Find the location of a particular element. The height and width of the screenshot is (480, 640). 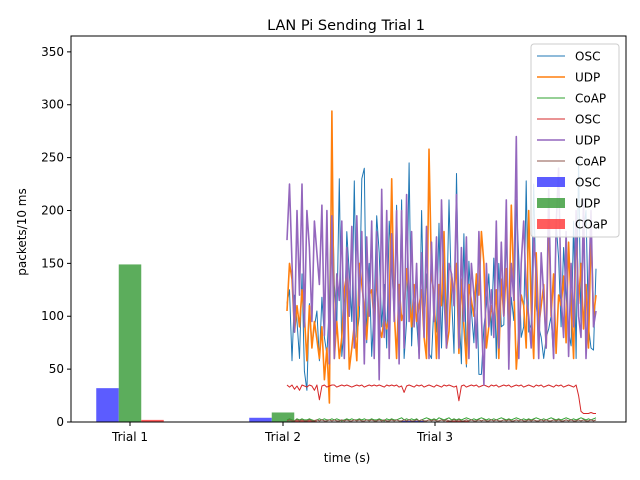

y-tick-label: 0 is located at coordinates (60, 422).